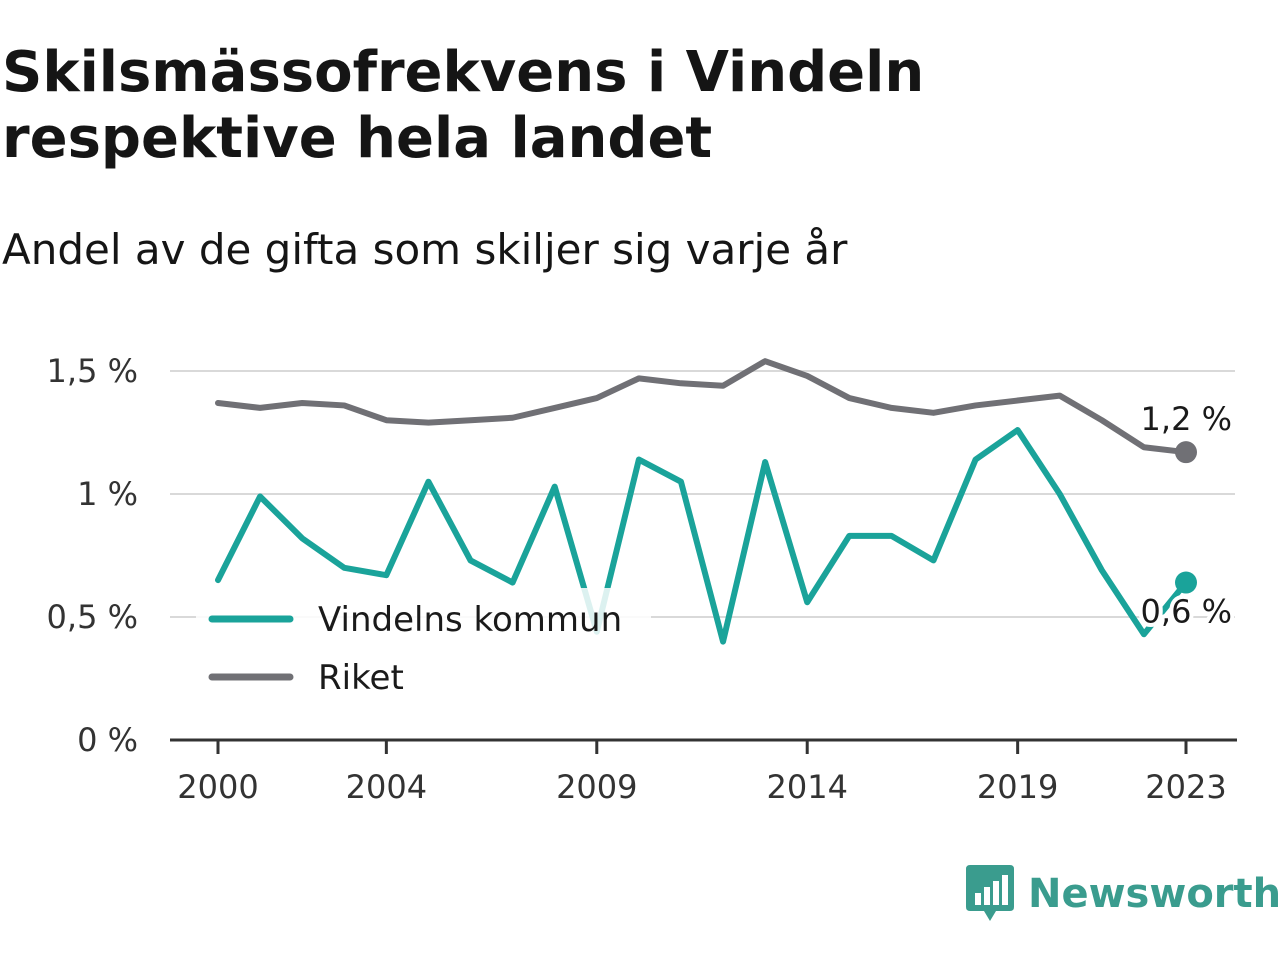 This screenshot has height=960, width=1280. I want to click on x-tick-label: 2019, so click(1017, 787).